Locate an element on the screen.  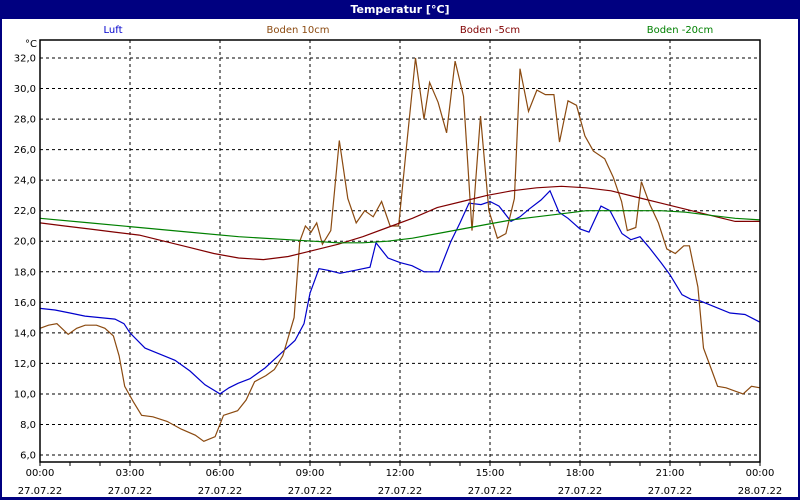
window-title: Temperatur [°C] is located at coordinates (400, 9).